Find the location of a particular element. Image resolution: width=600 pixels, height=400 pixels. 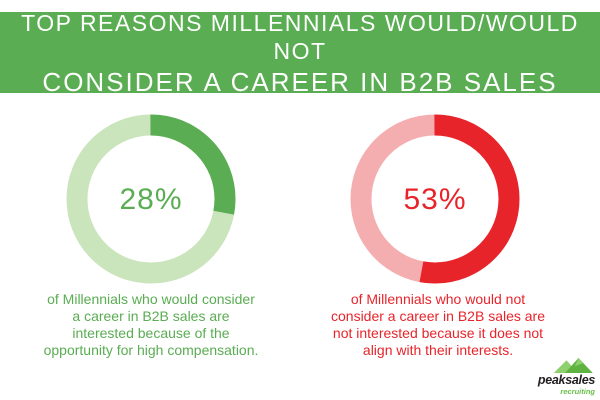

percent-label-would-consider: 28% is located at coordinates (151, 199).